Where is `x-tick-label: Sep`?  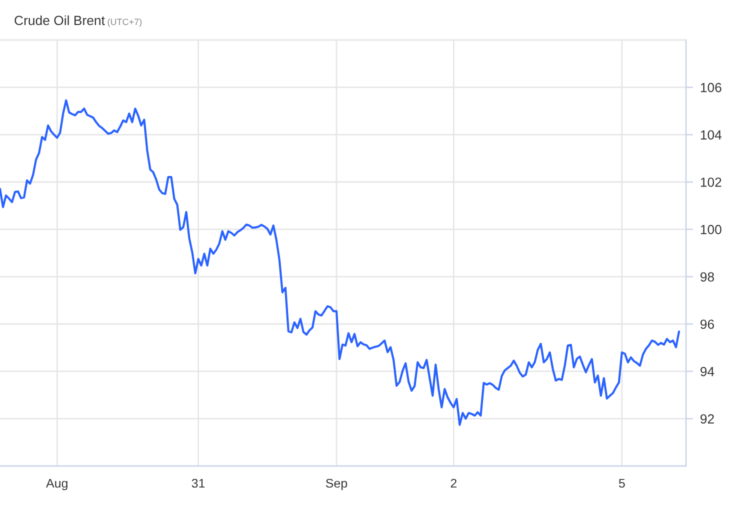 x-tick-label: Sep is located at coordinates (337, 484).